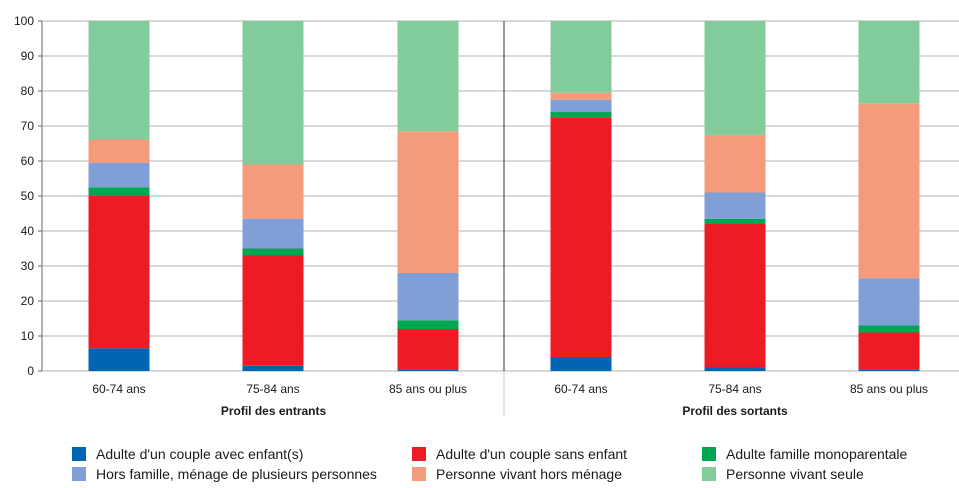 The height and width of the screenshot is (488, 959). I want to click on legend-item: Personne vivant seule, so click(827, 474).